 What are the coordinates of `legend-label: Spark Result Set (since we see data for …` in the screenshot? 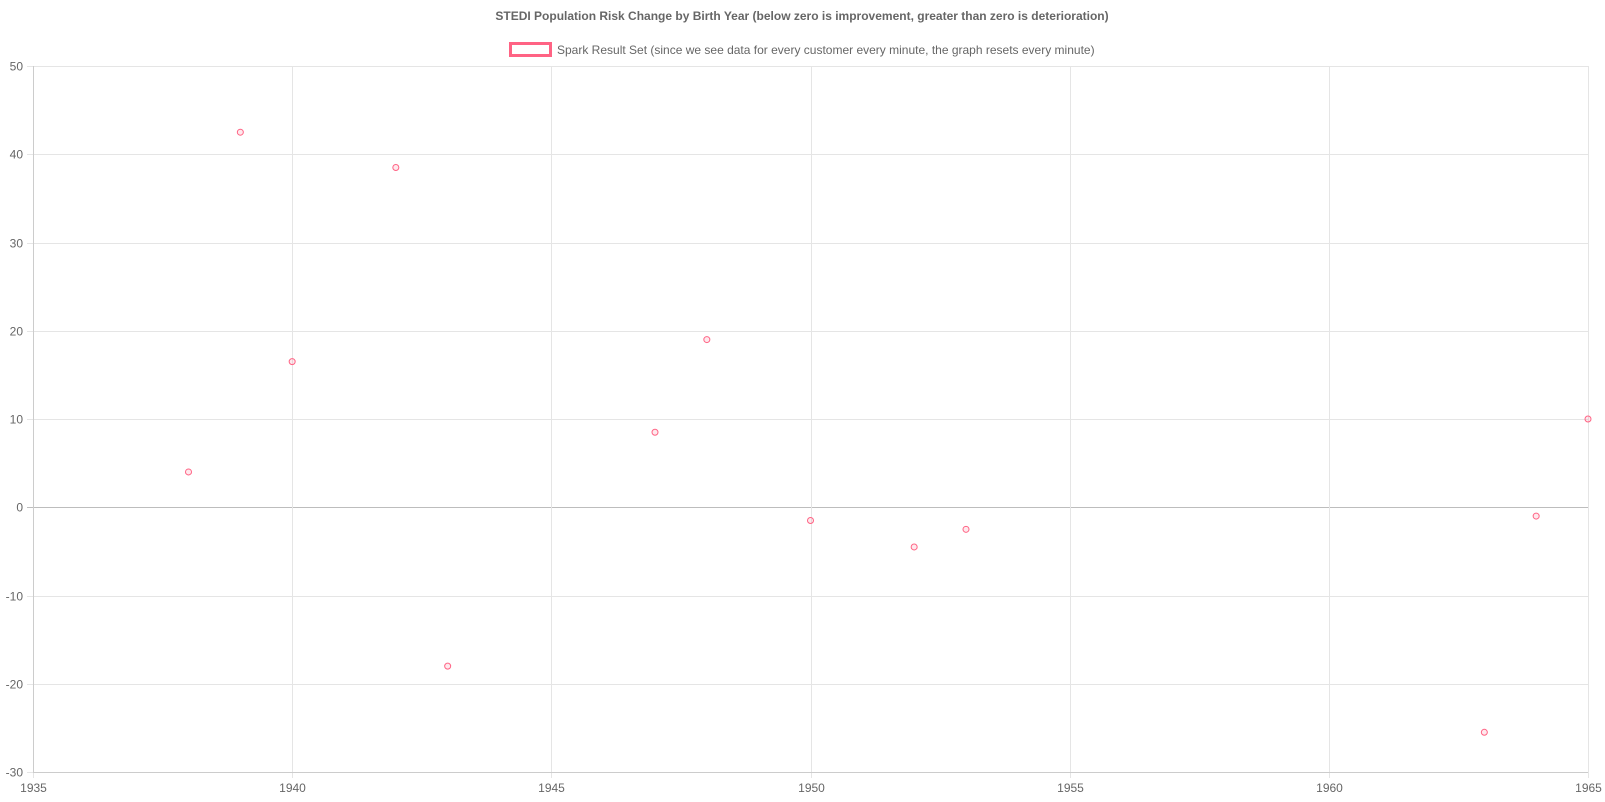 It's located at (826, 50).